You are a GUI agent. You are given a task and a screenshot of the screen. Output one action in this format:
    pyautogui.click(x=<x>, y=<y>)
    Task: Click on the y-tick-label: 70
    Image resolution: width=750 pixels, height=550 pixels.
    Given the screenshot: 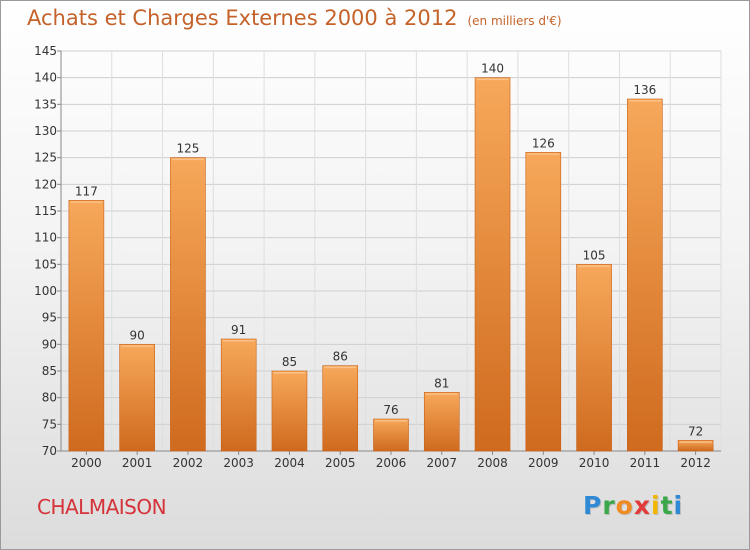 What is the action you would take?
    pyautogui.click(x=49, y=451)
    